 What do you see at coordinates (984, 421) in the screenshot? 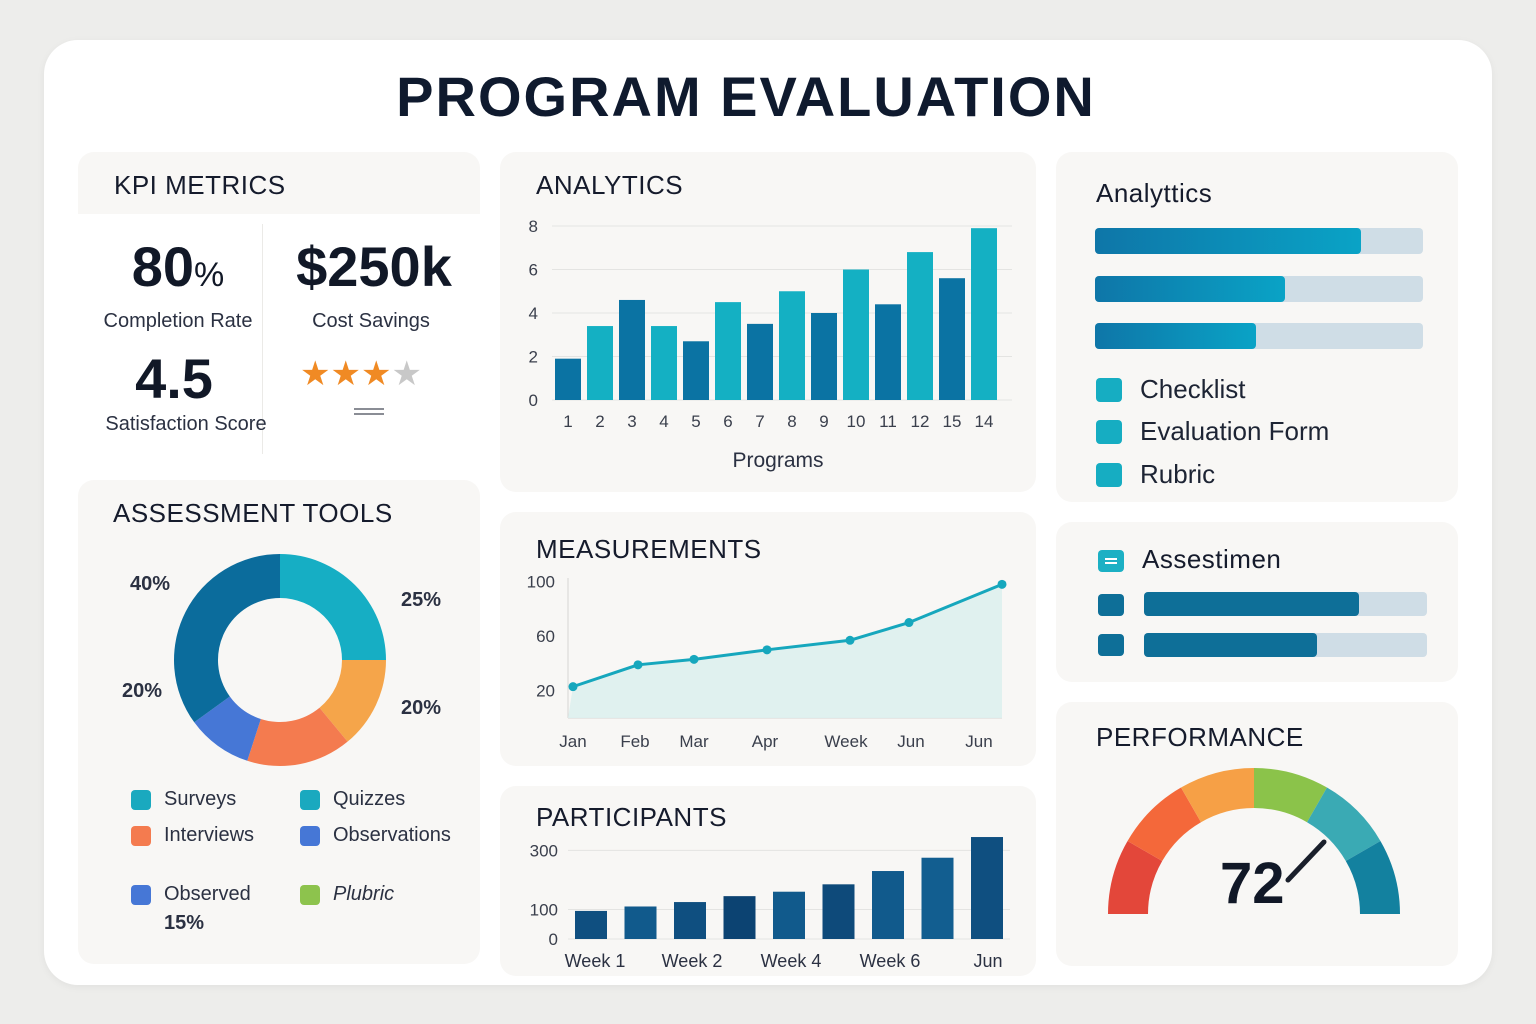
I see `x-tick-label: 14` at bounding box center [984, 421].